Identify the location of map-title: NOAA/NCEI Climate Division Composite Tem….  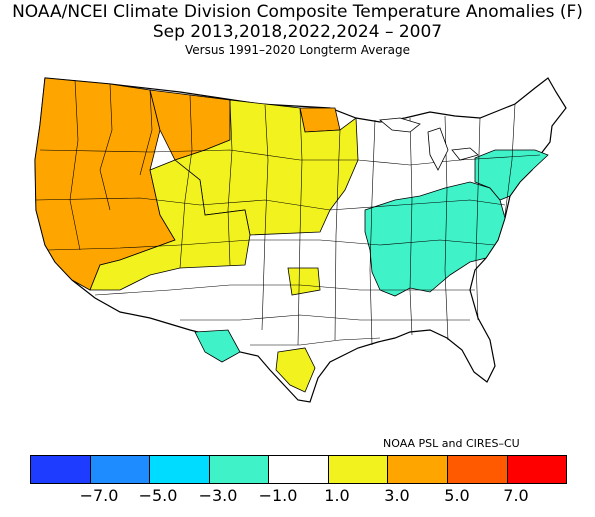
(297, 12).